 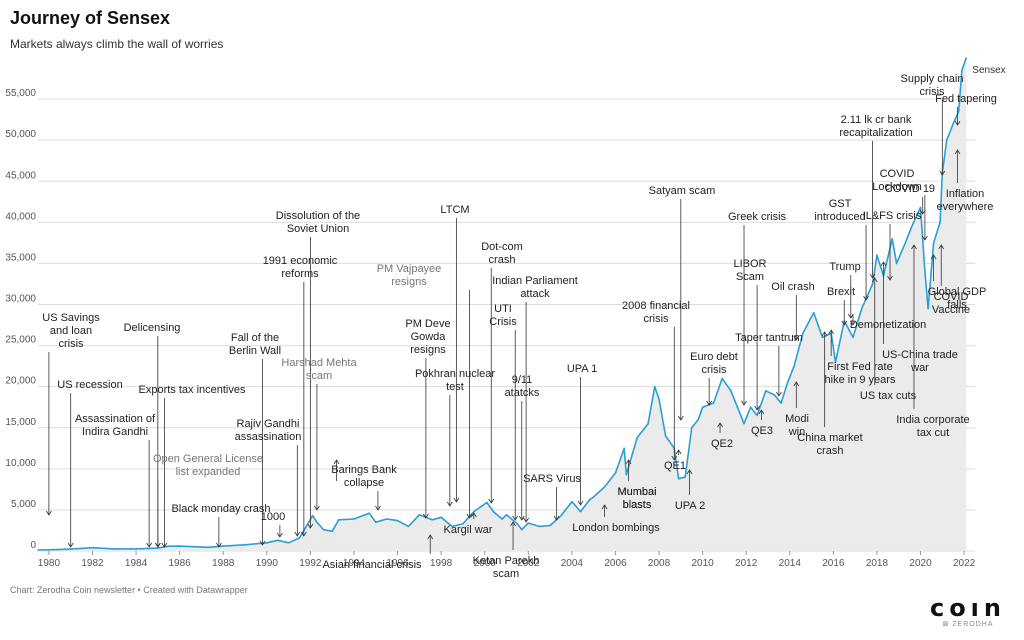 What do you see at coordinates (951, 280) in the screenshot?
I see `annotation: COVID Vaccine` at bounding box center [951, 280].